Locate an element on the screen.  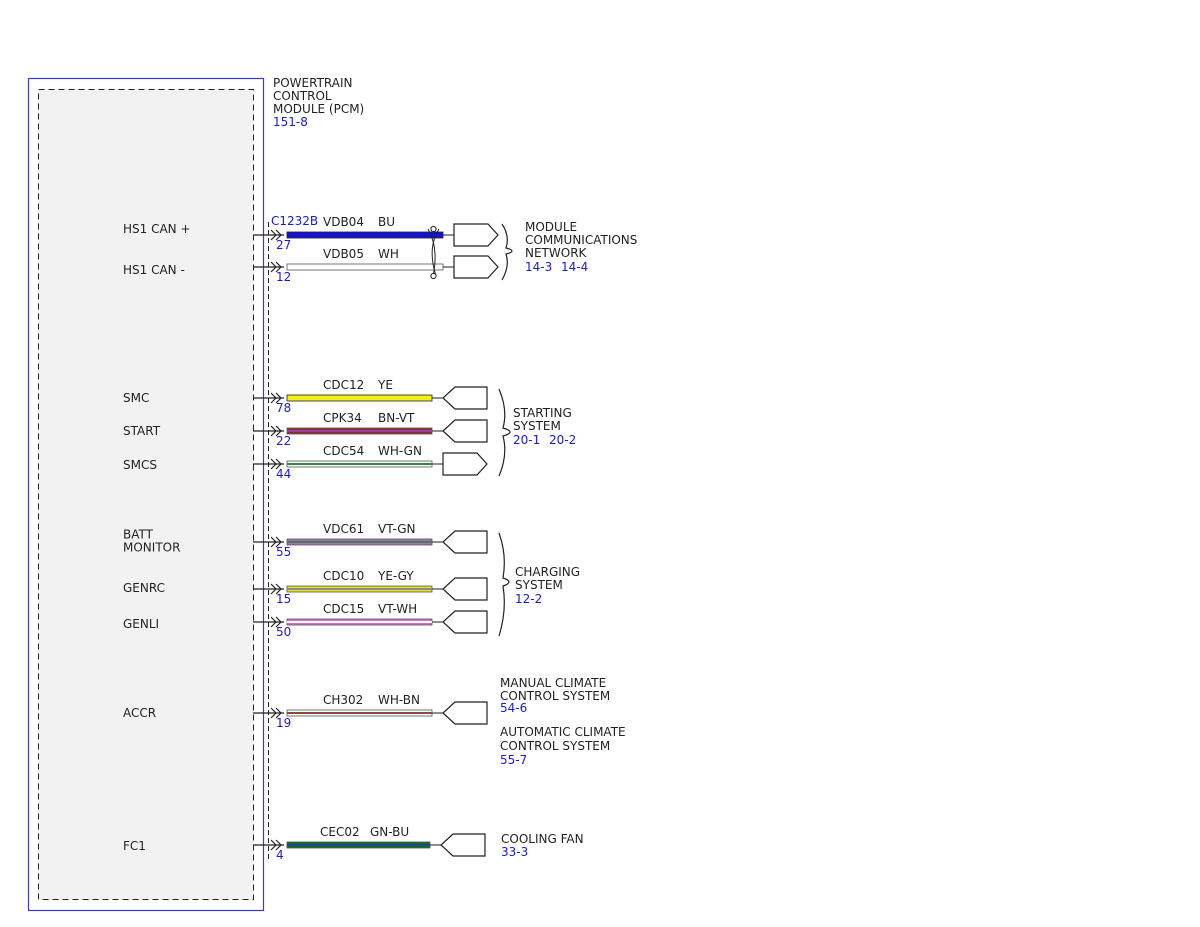
pin-label: HS1 CAN - is located at coordinates (154, 270).